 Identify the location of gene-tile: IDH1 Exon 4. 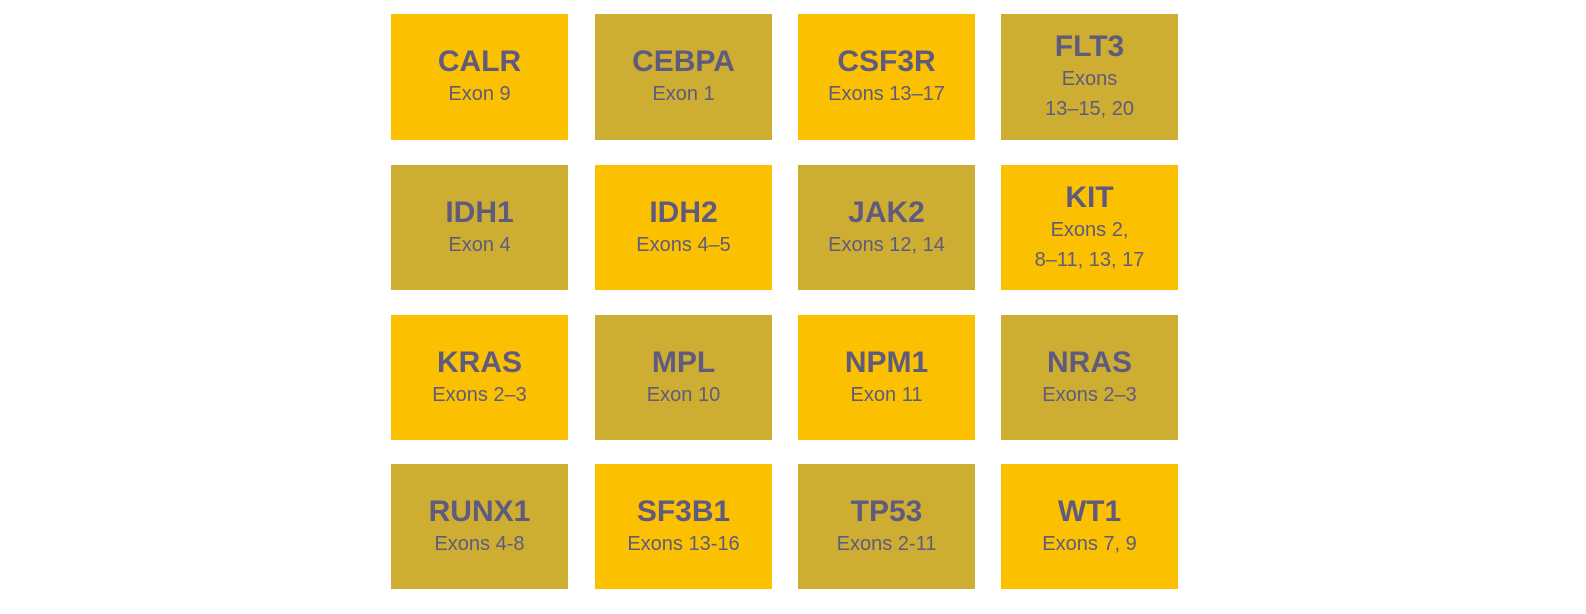
(479, 227).